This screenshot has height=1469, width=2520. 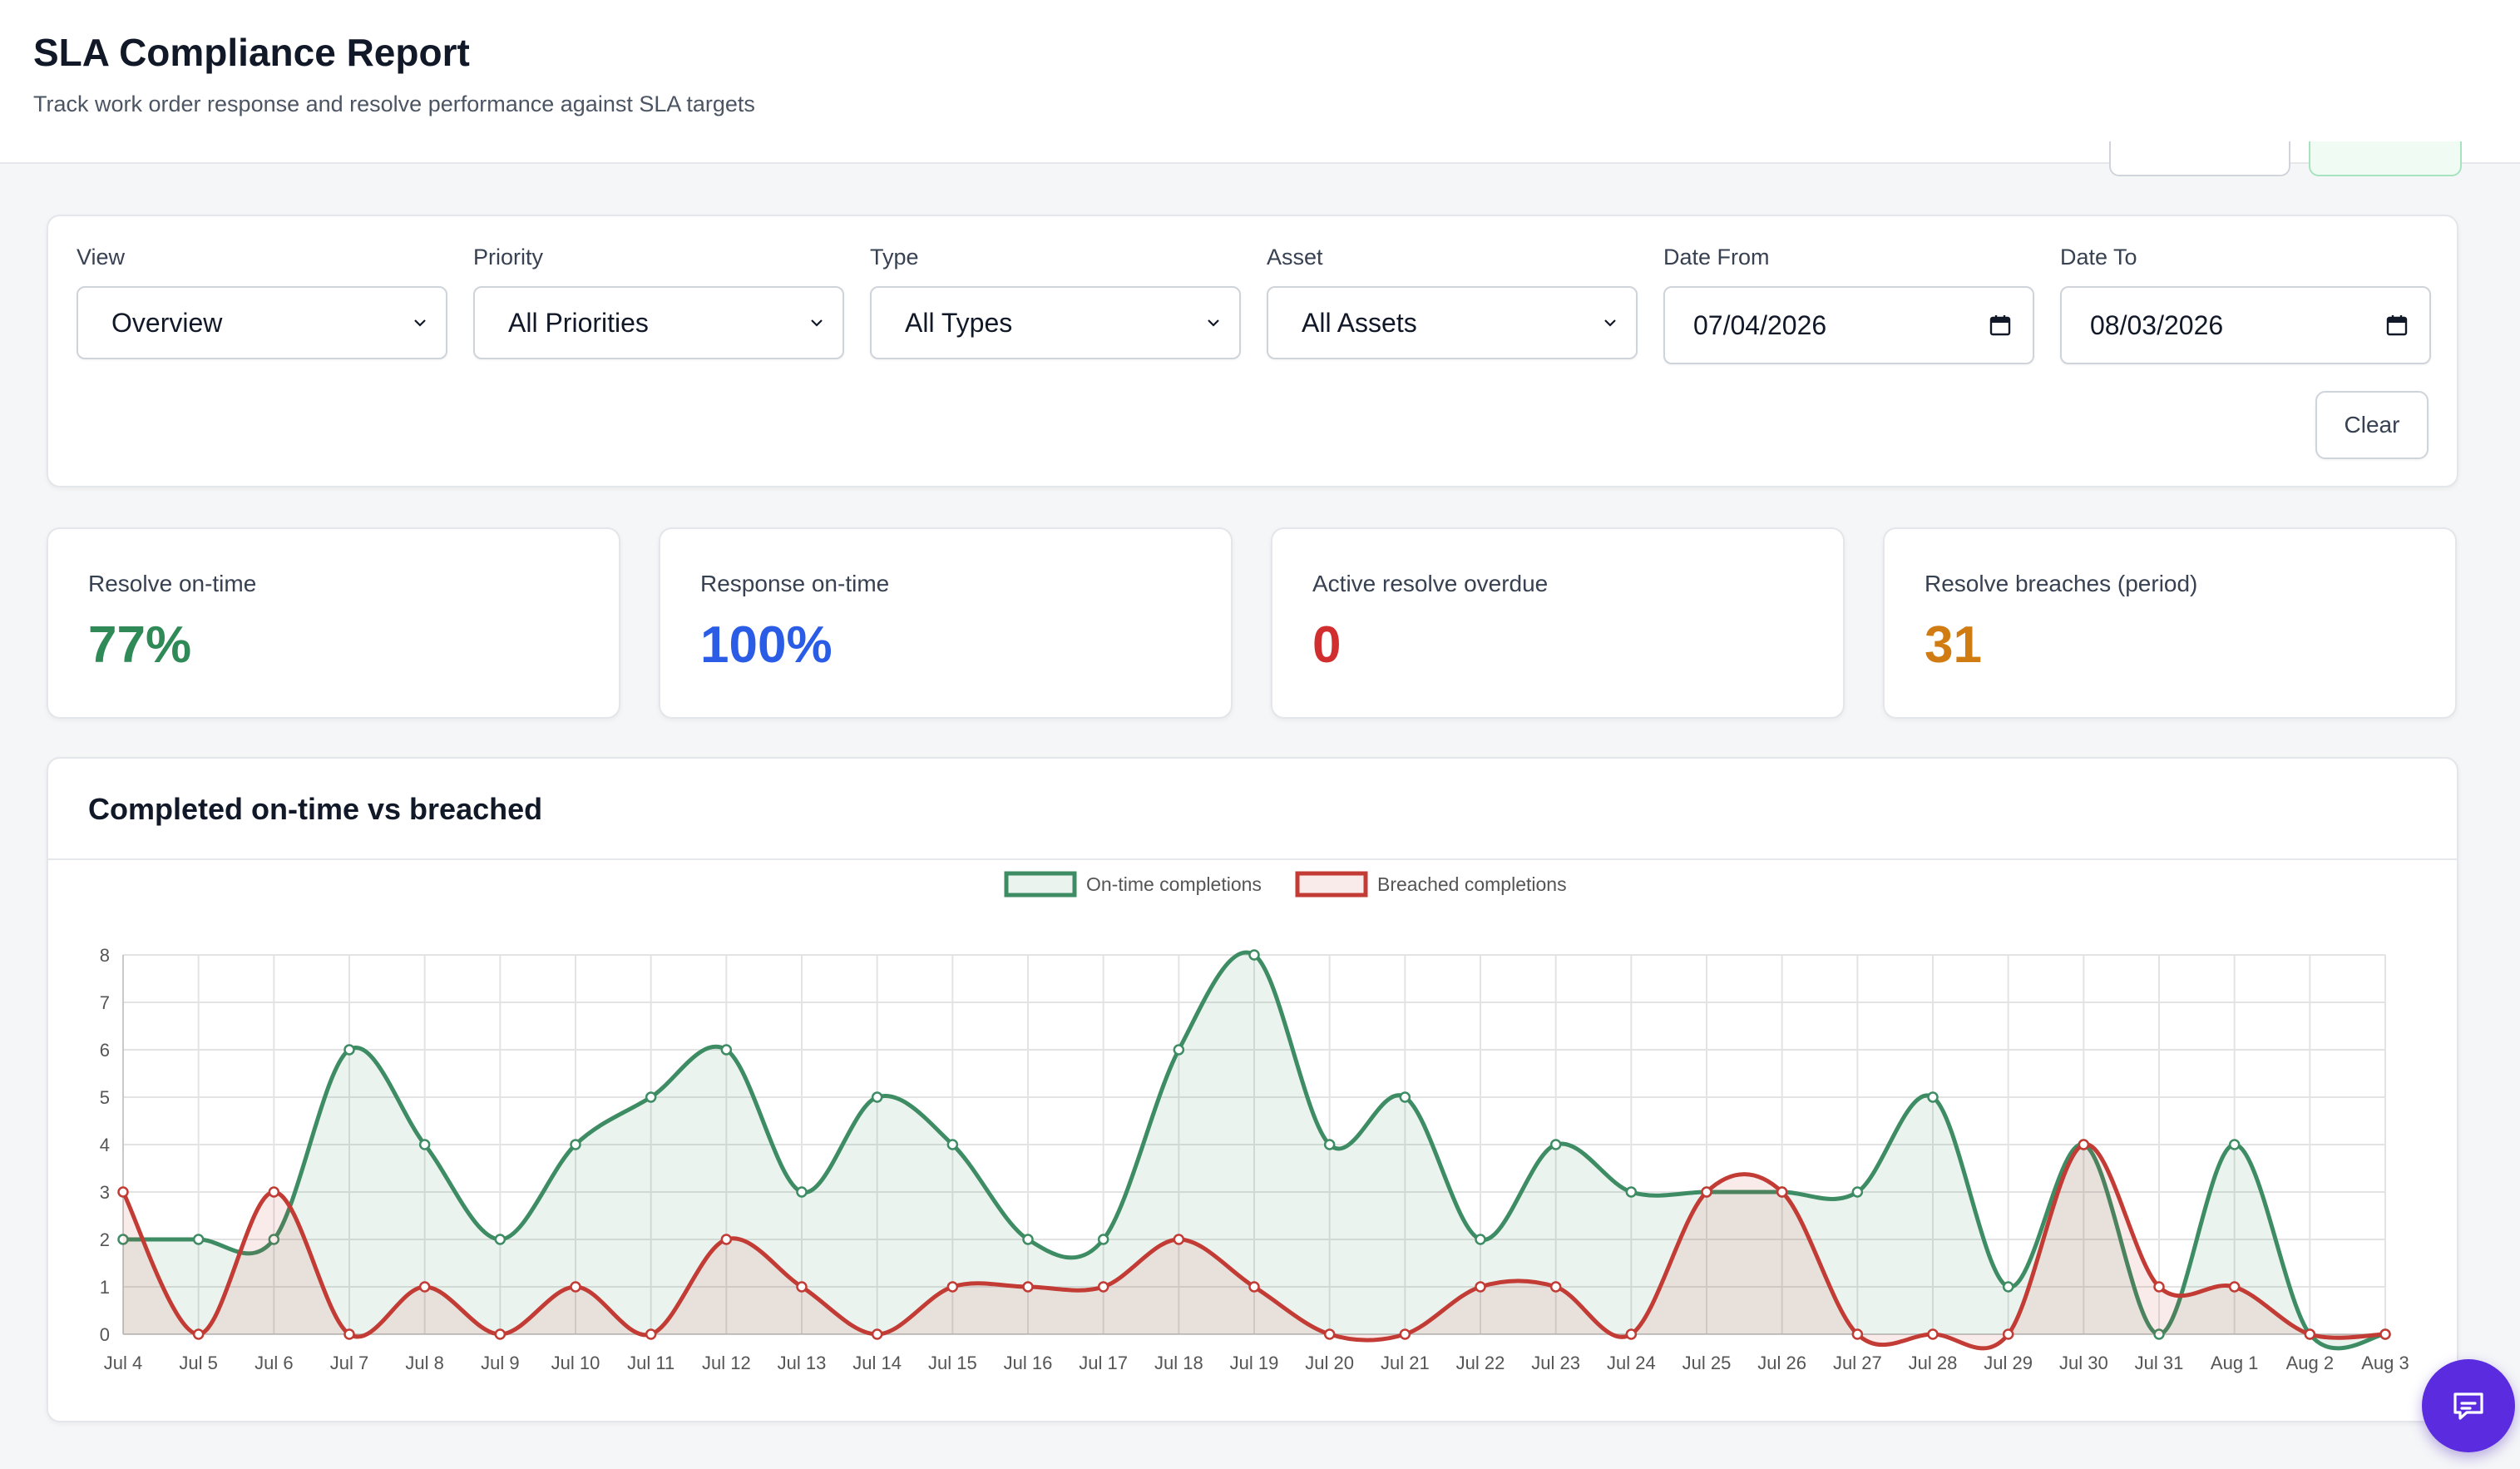 What do you see at coordinates (349, 1363) in the screenshot?
I see `x-tick-label: Jul 7` at bounding box center [349, 1363].